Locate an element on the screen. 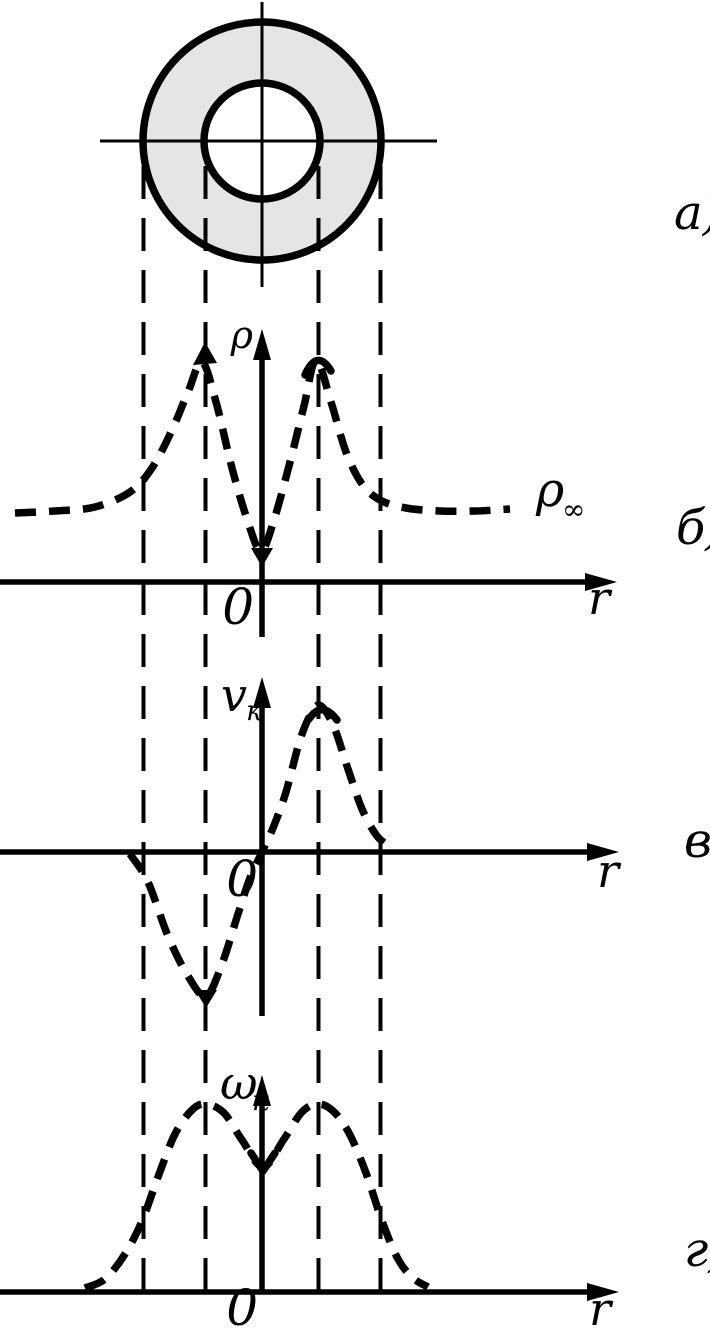  b-dip-arrow-icon is located at coordinates (262, 557).